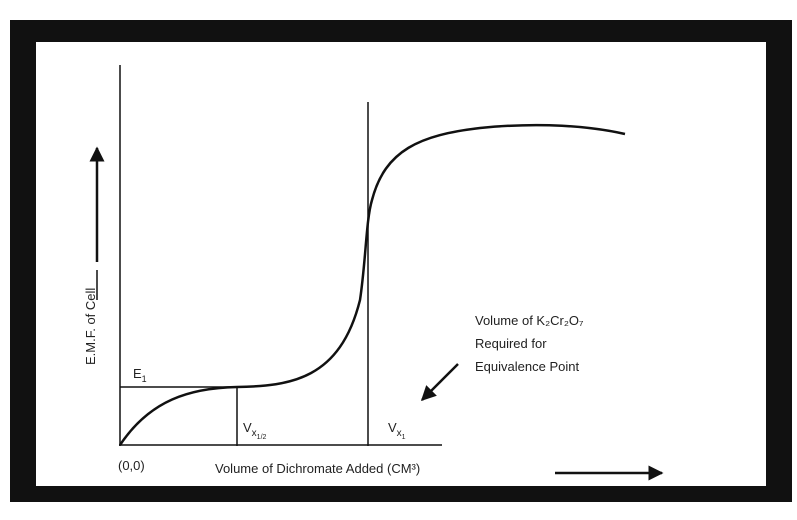 The height and width of the screenshot is (520, 797). I want to click on v-half-label: Vx1/2, so click(255, 430).